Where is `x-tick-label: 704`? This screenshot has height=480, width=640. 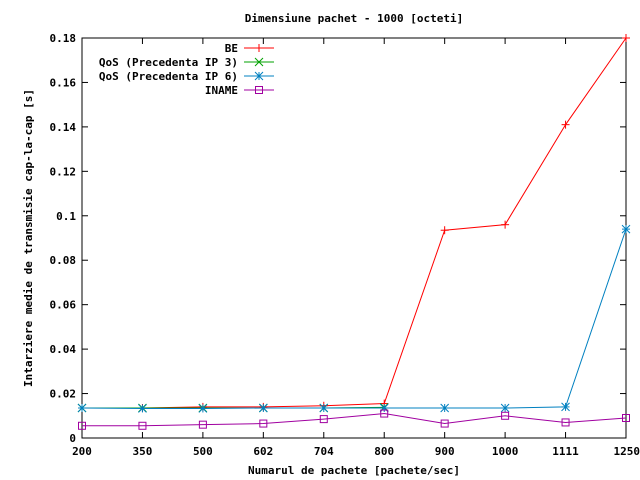 x-tick-label: 704 is located at coordinates (324, 451).